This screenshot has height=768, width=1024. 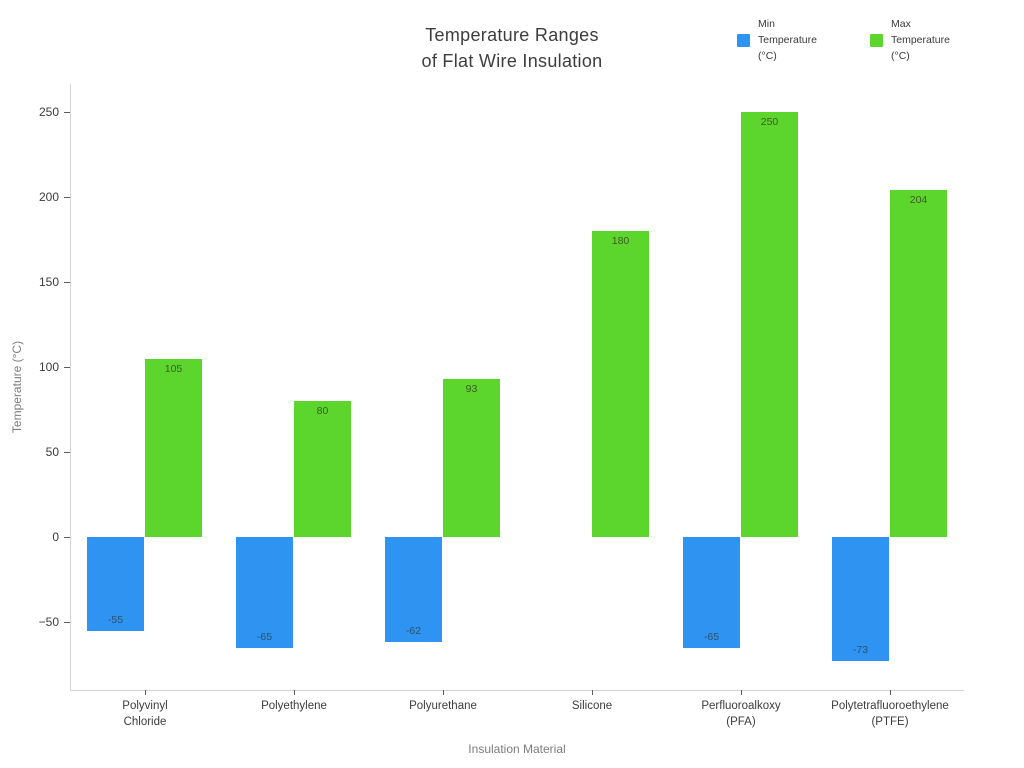 What do you see at coordinates (517, 690) in the screenshot?
I see `x-axis-line` at bounding box center [517, 690].